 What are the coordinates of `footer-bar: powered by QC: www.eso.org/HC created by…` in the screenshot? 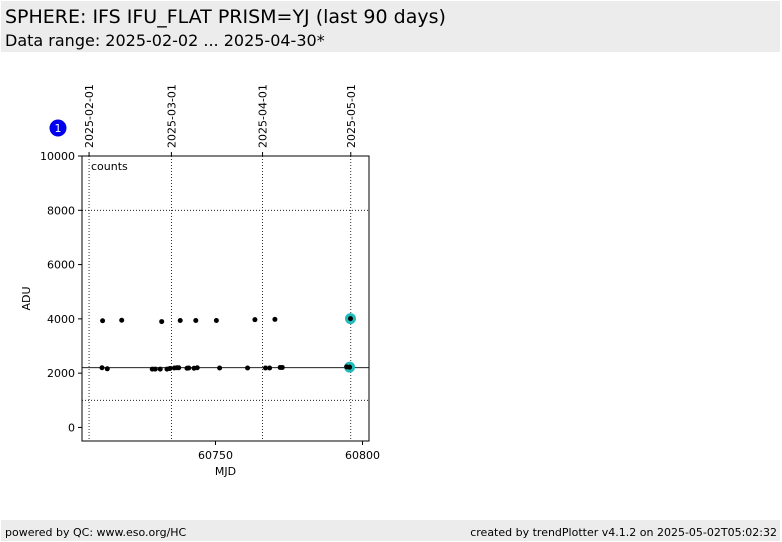 It's located at (390, 530).